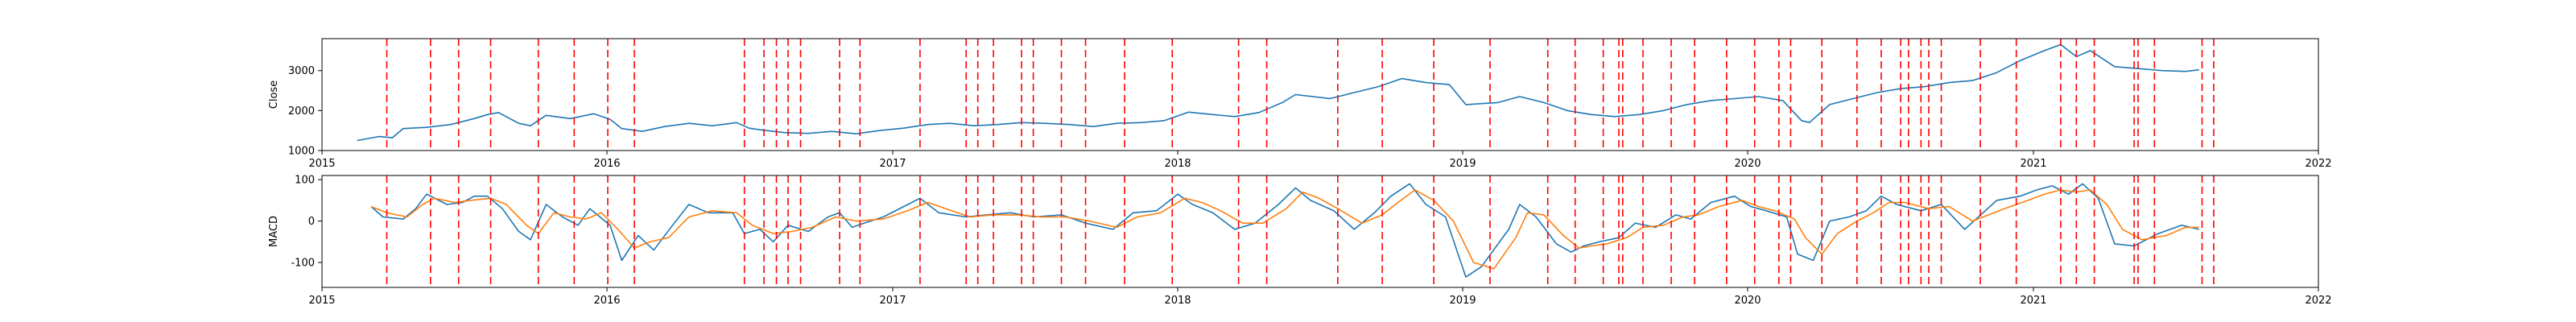 Image resolution: width=2576 pixels, height=322 pixels. Describe the element at coordinates (274, 94) in the screenshot. I see `y-axis-label: Close` at that location.